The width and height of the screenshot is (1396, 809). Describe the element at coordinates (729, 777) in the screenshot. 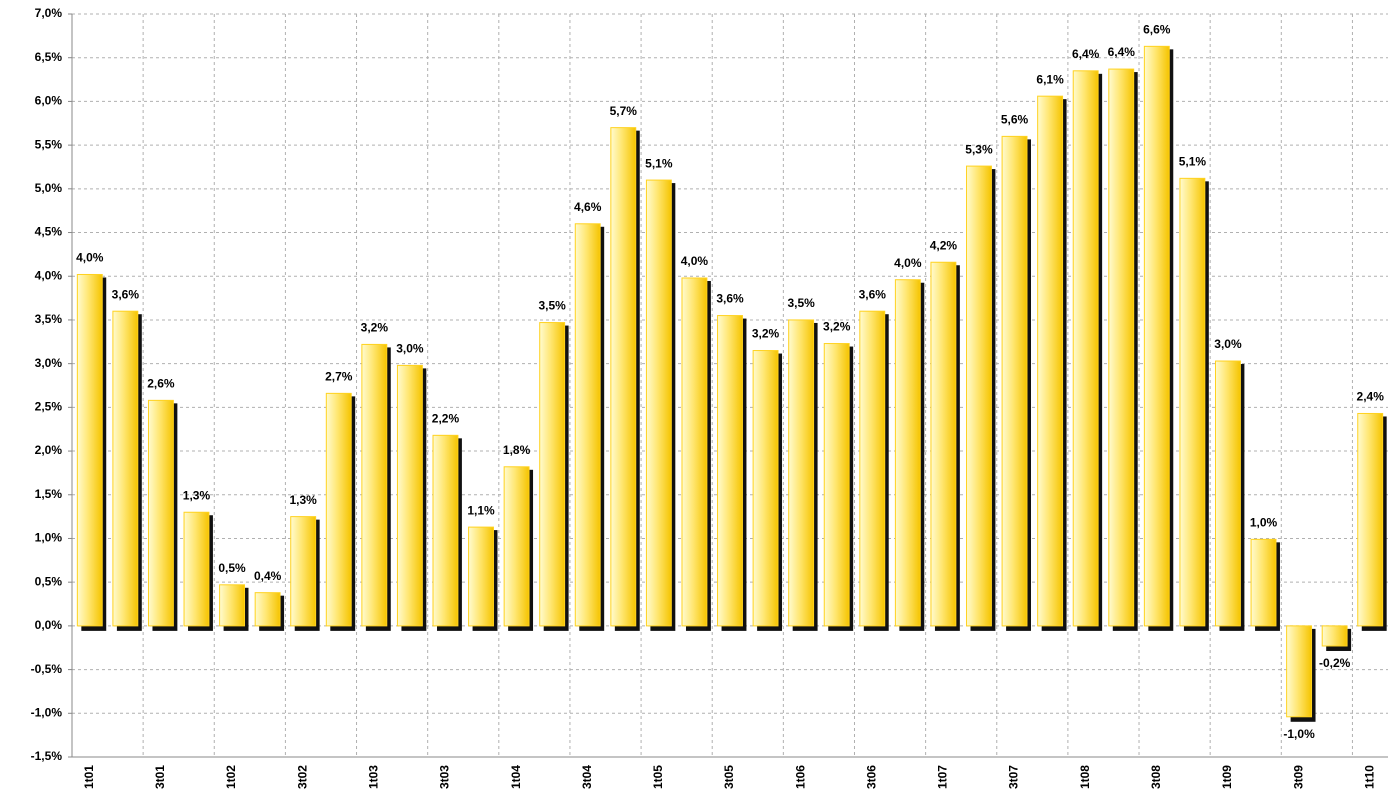

I see `x-tick-label: 3t05` at that location.